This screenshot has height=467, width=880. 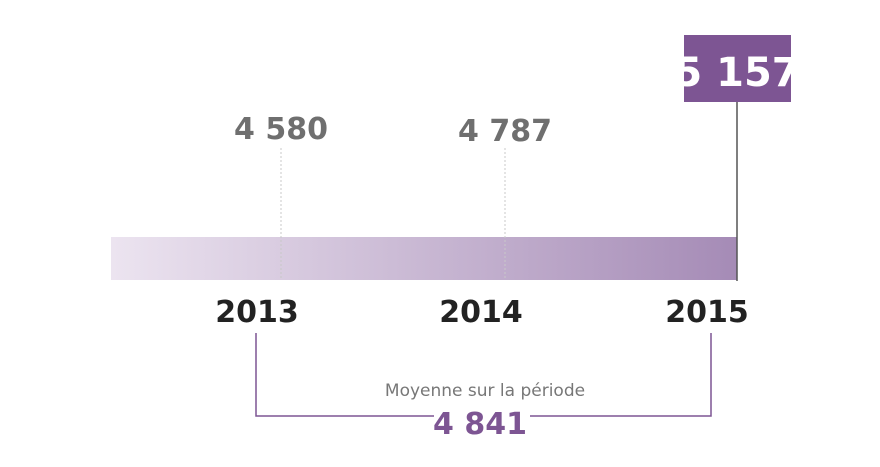 What do you see at coordinates (424, 258) in the screenshot?
I see `timeline-bar` at bounding box center [424, 258].